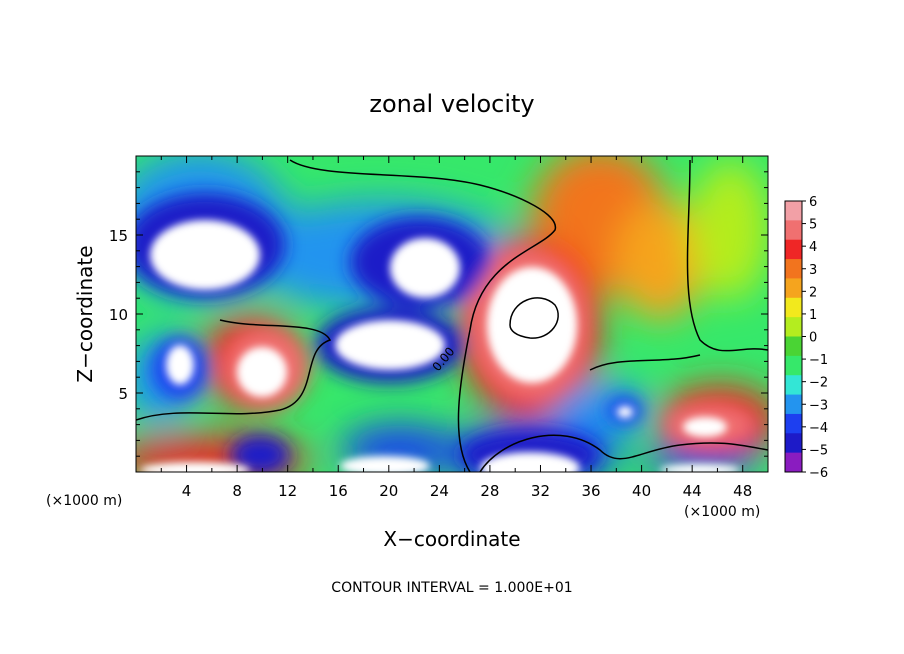 The width and height of the screenshot is (904, 654). What do you see at coordinates (118, 236) in the screenshot?
I see `y-tick-label: 15` at bounding box center [118, 236].